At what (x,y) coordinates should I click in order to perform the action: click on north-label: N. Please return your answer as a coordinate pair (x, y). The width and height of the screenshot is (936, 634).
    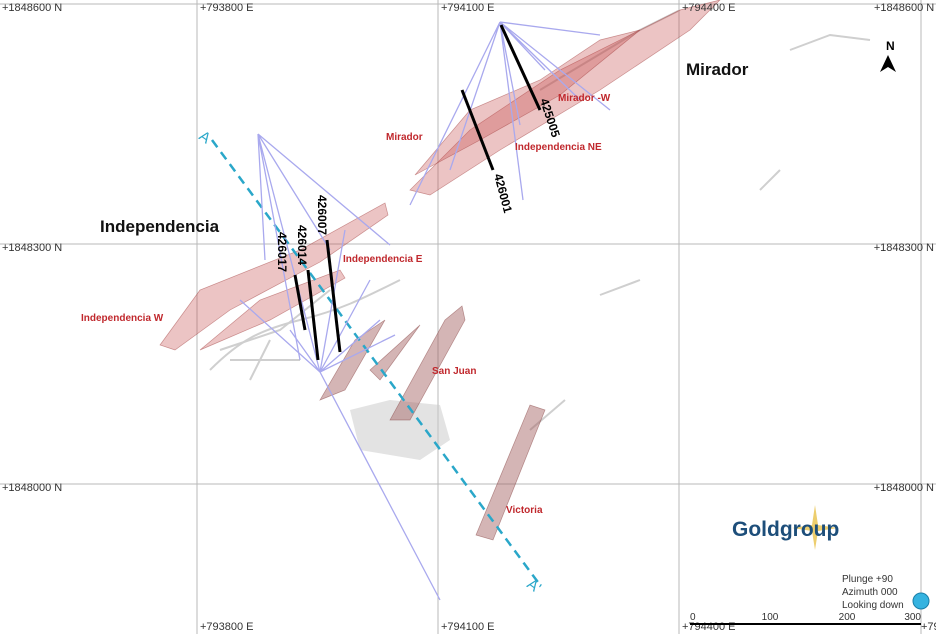
    Looking at the image, I should click on (890, 46).